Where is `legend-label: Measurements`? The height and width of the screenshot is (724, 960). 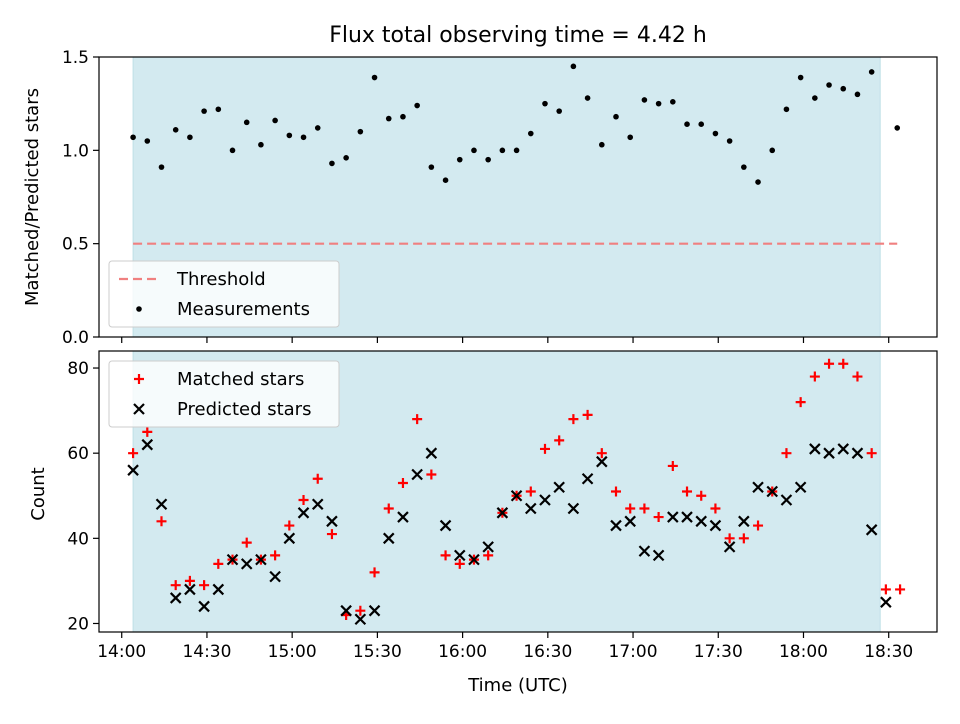
legend-label: Measurements is located at coordinates (243, 309).